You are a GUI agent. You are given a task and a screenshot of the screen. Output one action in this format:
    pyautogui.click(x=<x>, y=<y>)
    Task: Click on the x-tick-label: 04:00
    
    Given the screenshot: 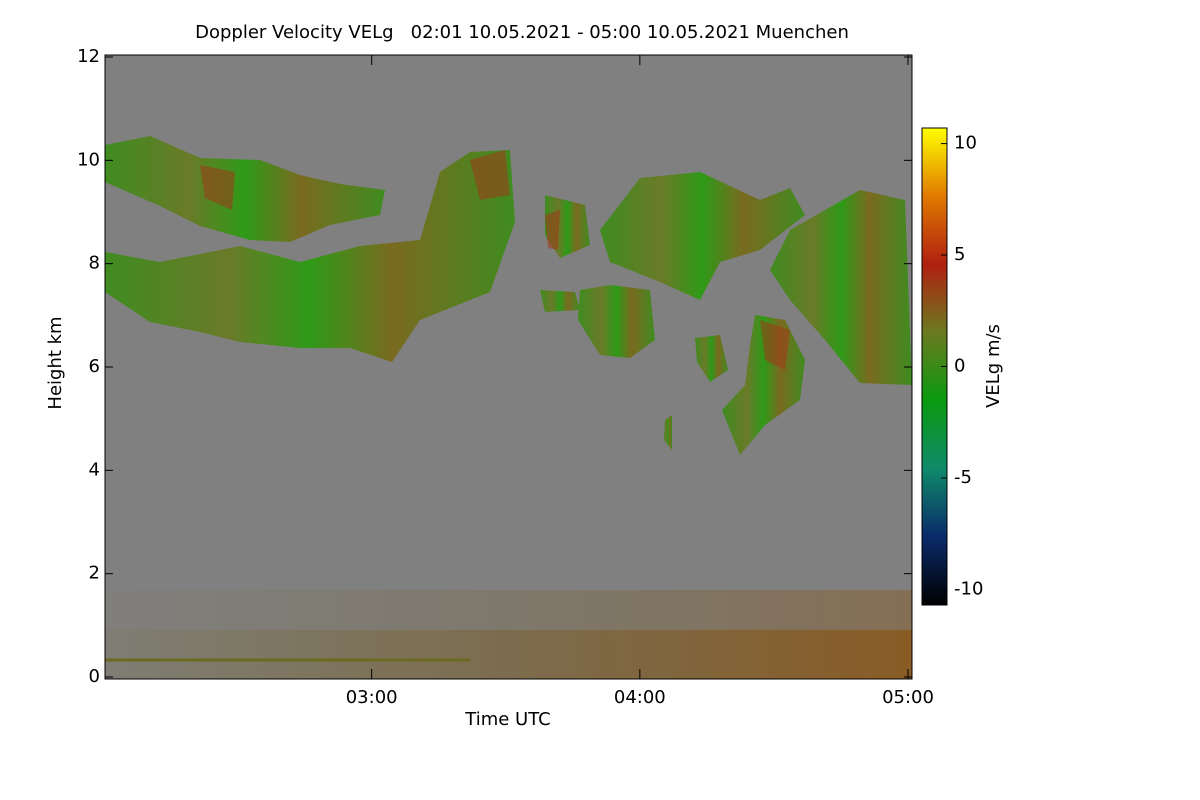 What is the action you would take?
    pyautogui.click(x=640, y=697)
    